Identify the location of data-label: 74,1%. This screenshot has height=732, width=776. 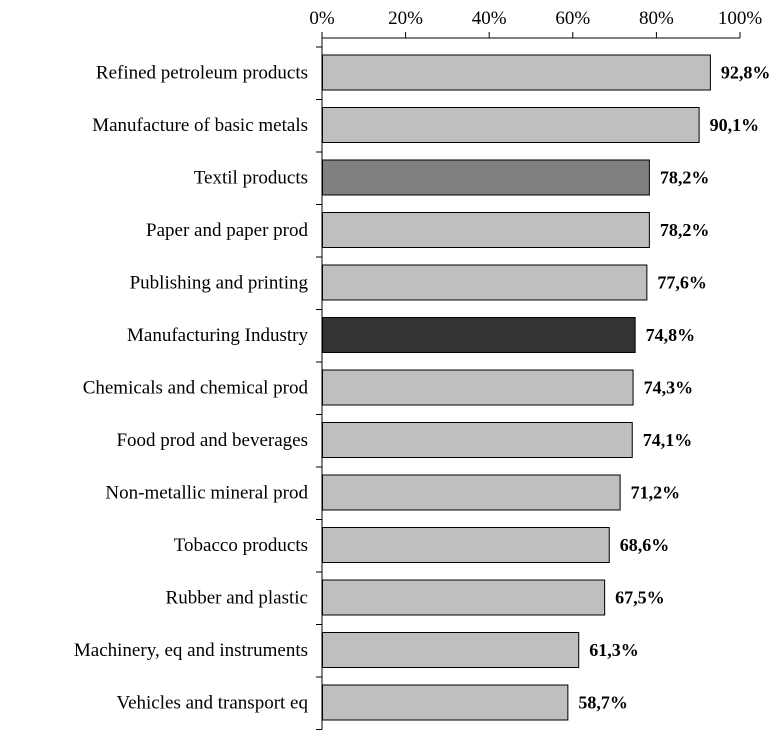
(668, 440).